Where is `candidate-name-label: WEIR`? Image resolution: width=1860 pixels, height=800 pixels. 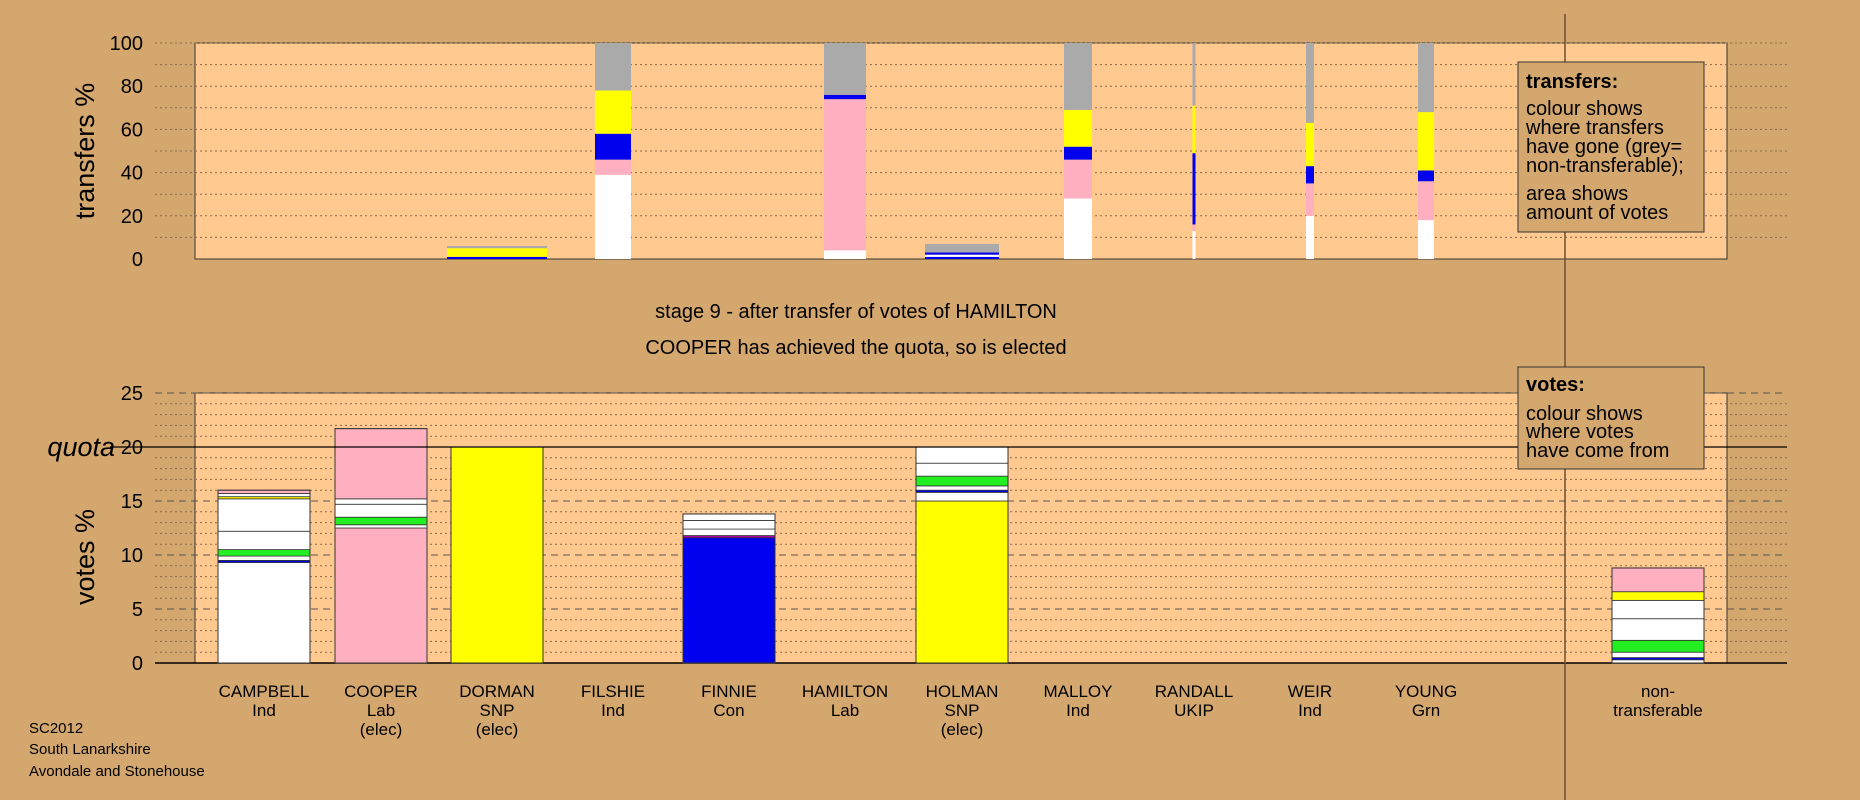 candidate-name-label: WEIR is located at coordinates (1310, 691).